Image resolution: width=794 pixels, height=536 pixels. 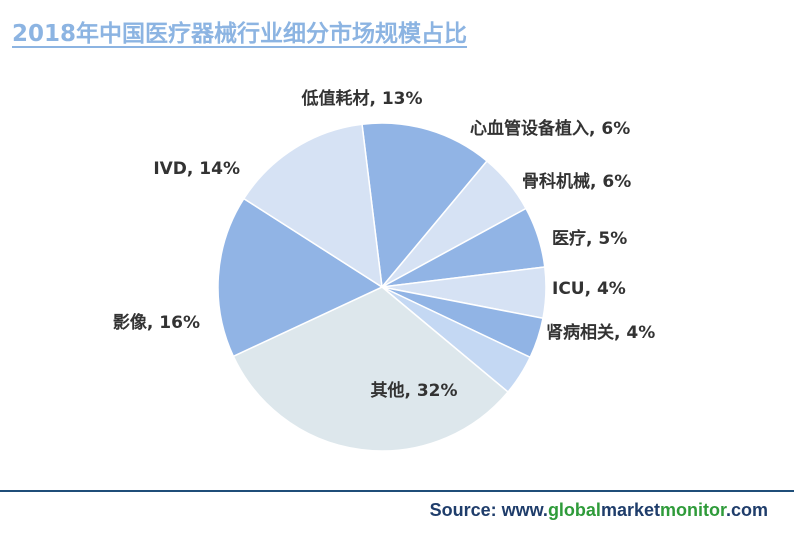 What do you see at coordinates (692, 510) in the screenshot?
I see `source-monitor: monitor` at bounding box center [692, 510].